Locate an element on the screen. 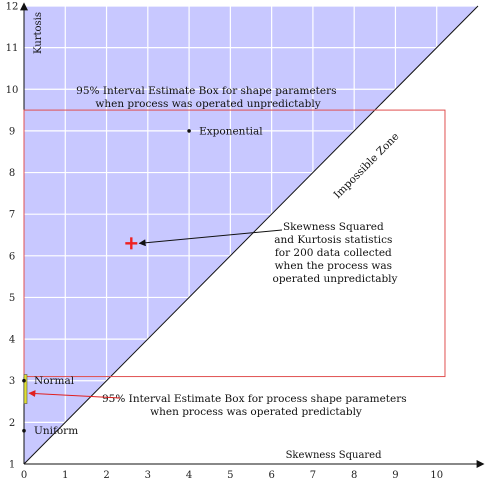 The image size is (485, 486). y-tick-label: 7 is located at coordinates (12, 215).